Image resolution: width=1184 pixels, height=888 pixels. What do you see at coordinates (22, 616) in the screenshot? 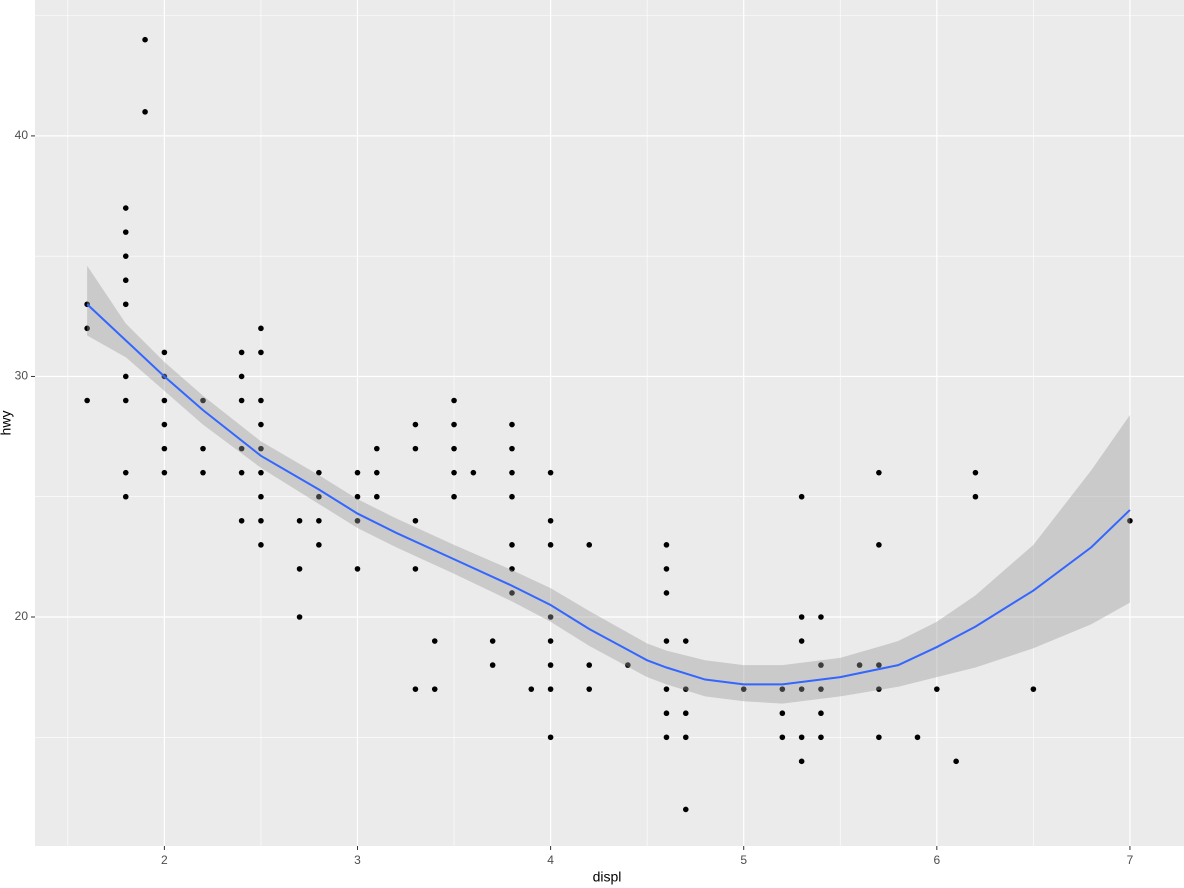
I see `y-tick-label: 20` at bounding box center [22, 616].